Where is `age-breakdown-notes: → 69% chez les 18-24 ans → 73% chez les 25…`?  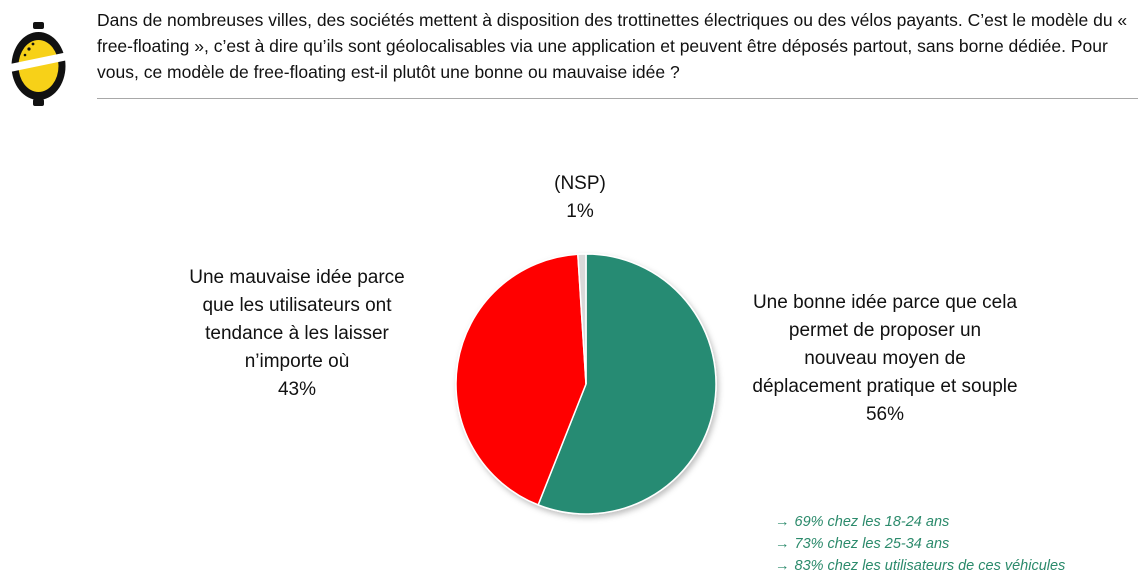
age-breakdown-notes: → 69% chez les 18-24 ans → 73% chez les 25… is located at coordinates (920, 544).